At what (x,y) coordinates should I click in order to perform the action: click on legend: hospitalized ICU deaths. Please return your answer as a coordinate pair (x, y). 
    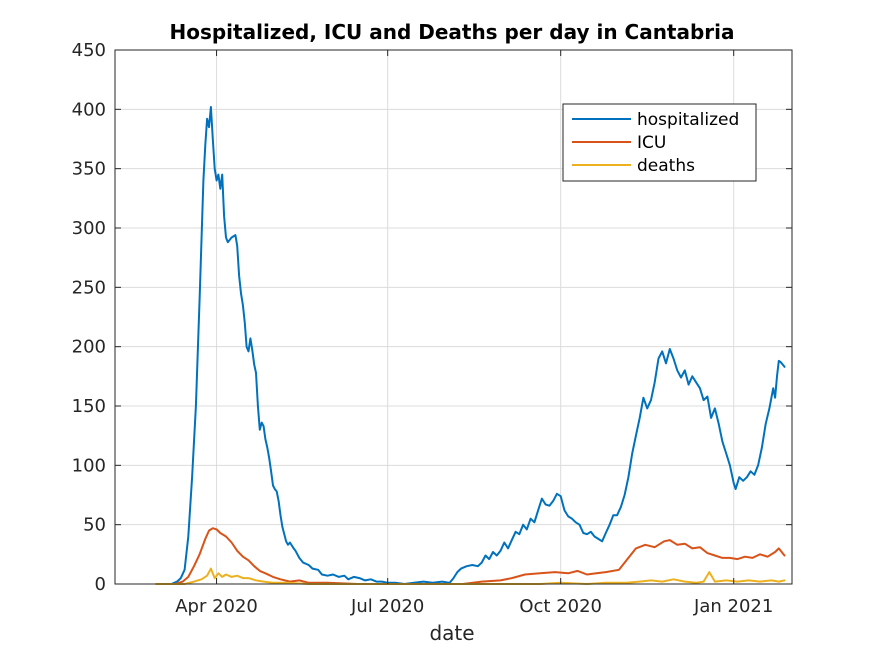
    Looking at the image, I should click on (659, 142).